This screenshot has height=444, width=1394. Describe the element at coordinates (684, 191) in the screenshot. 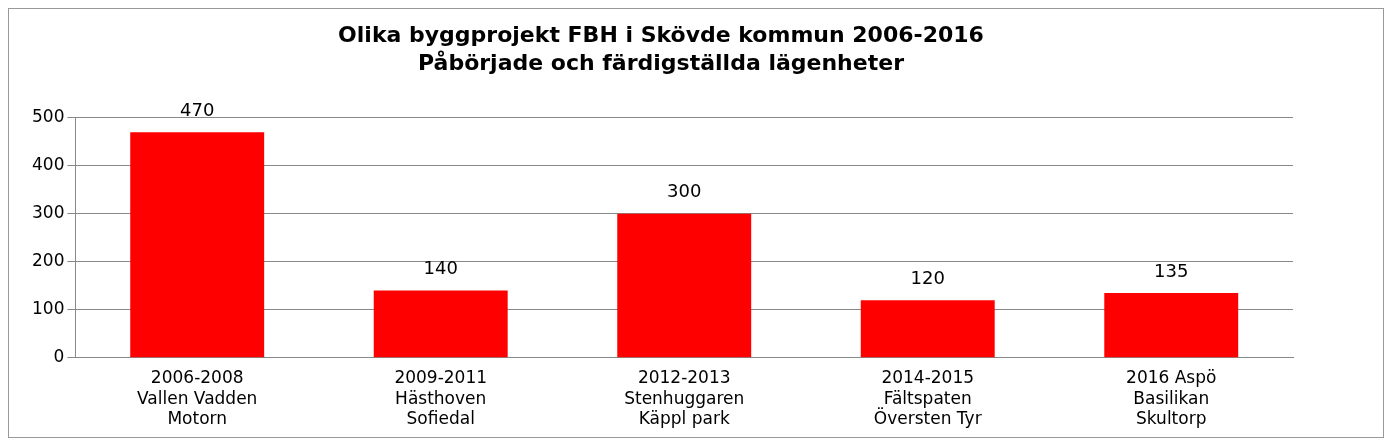

I see `data-label: 300` at that location.